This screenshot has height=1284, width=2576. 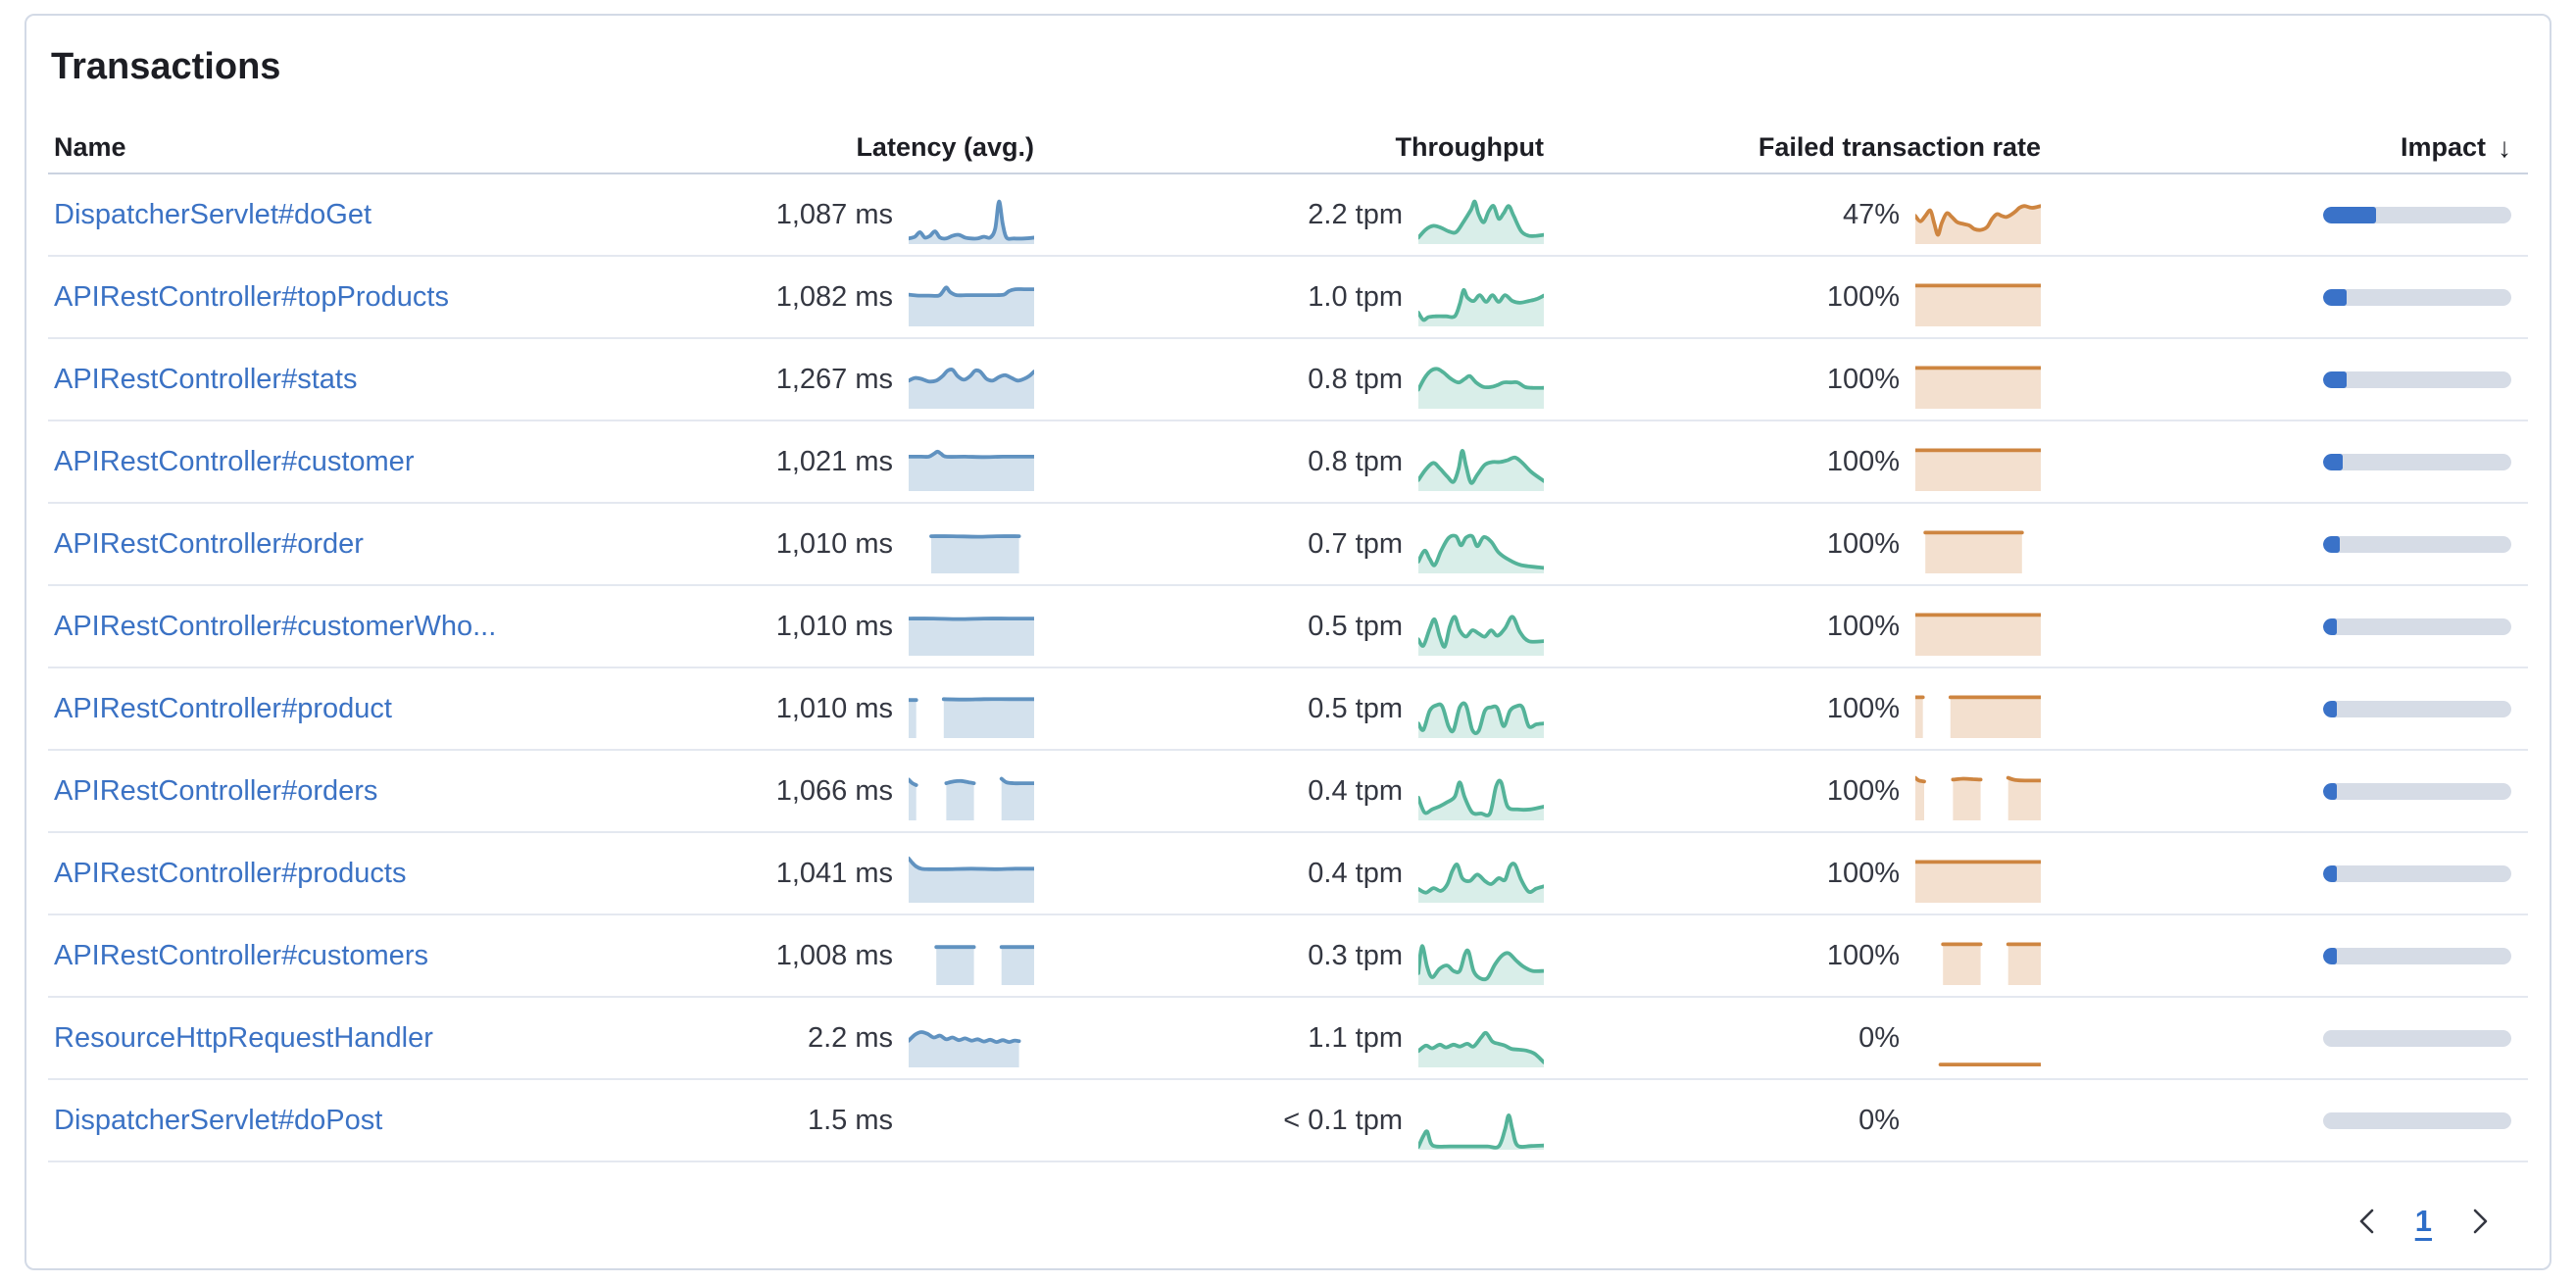 I want to click on transaction-link: APIRestController#customers, so click(x=241, y=955).